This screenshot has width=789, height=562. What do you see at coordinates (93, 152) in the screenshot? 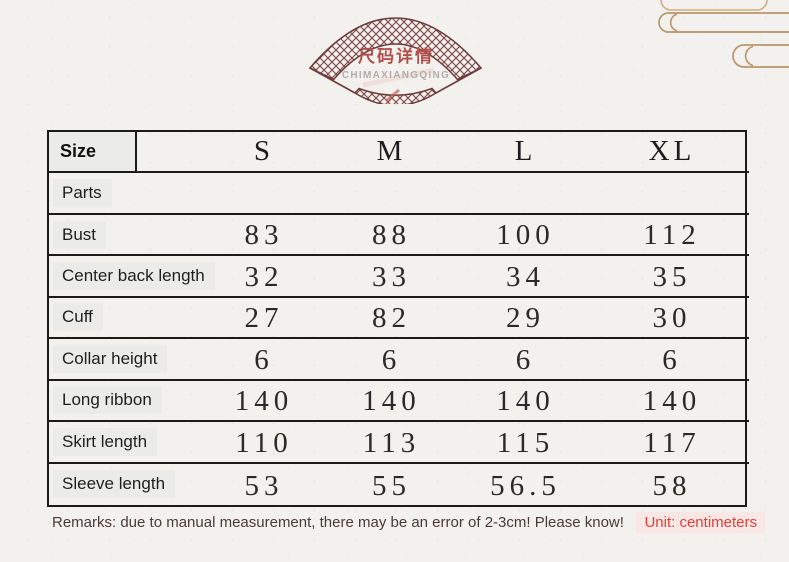
I see `size-corner-cell: Size` at bounding box center [93, 152].